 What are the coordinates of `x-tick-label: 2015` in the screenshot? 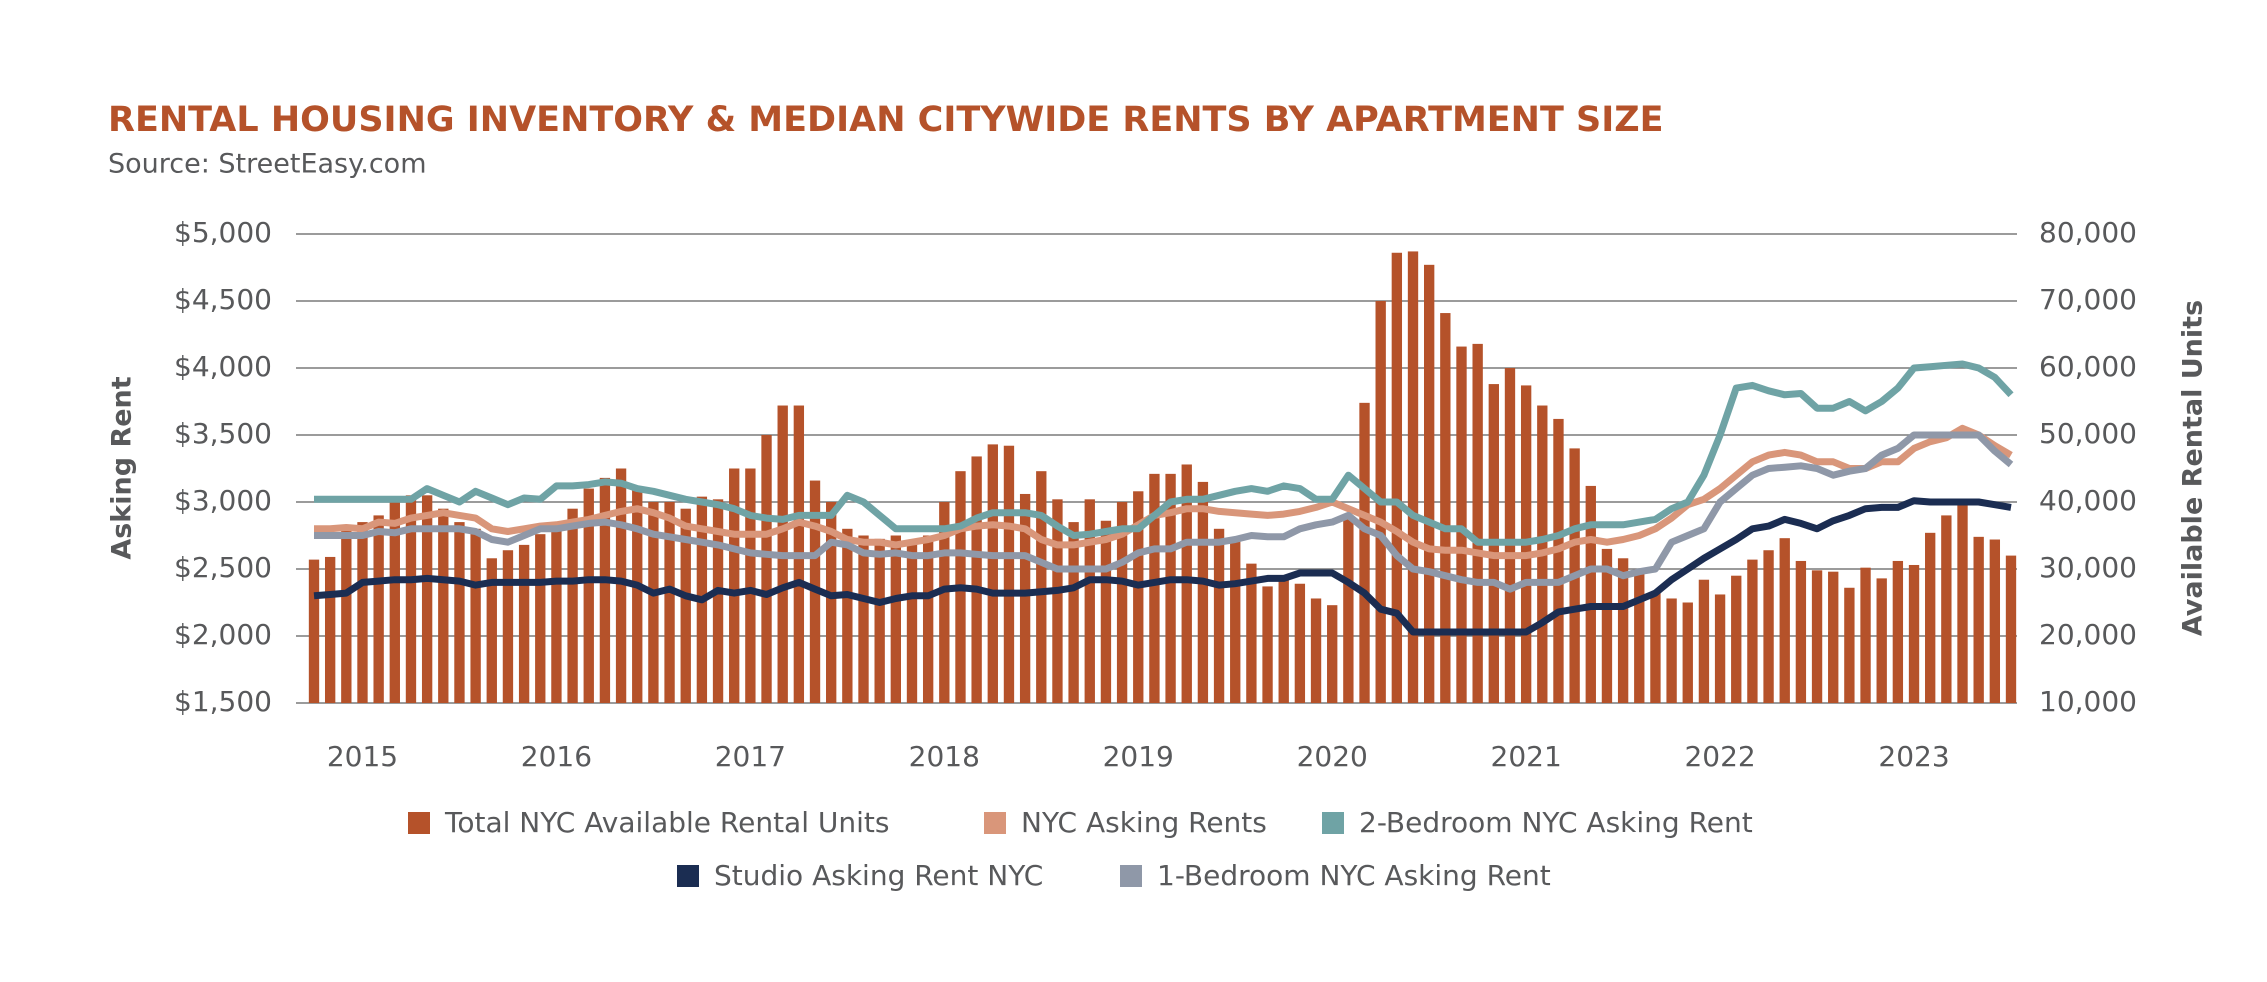 It's located at (362, 756).